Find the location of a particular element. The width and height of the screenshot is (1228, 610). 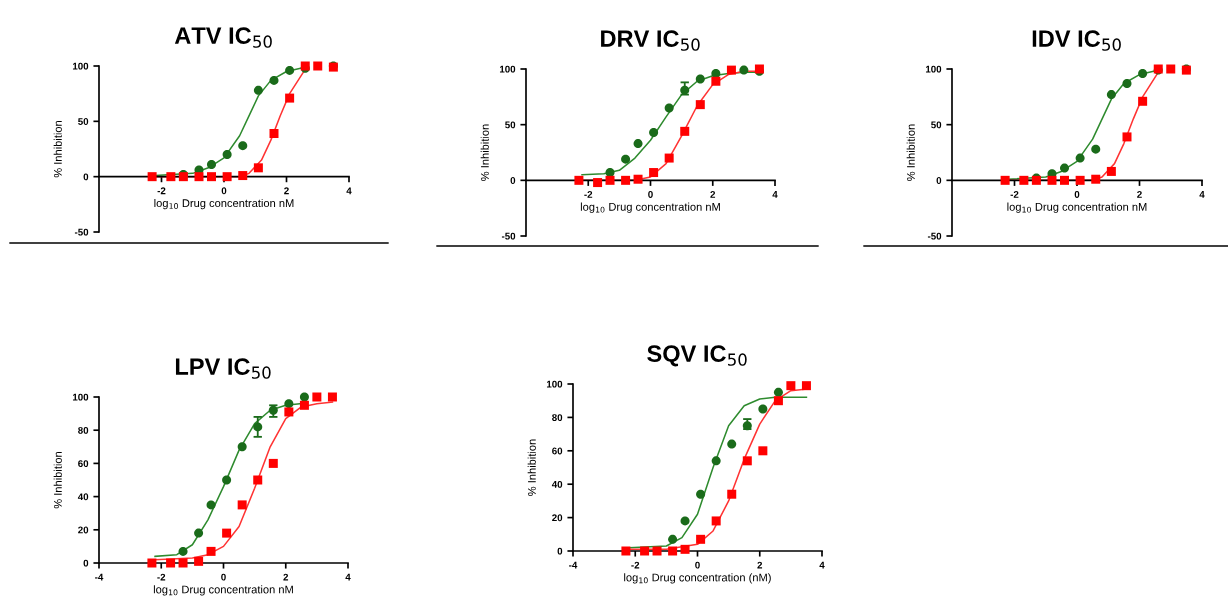

chart-title: ATV IC$_{50}$ is located at coordinates (223, 37).